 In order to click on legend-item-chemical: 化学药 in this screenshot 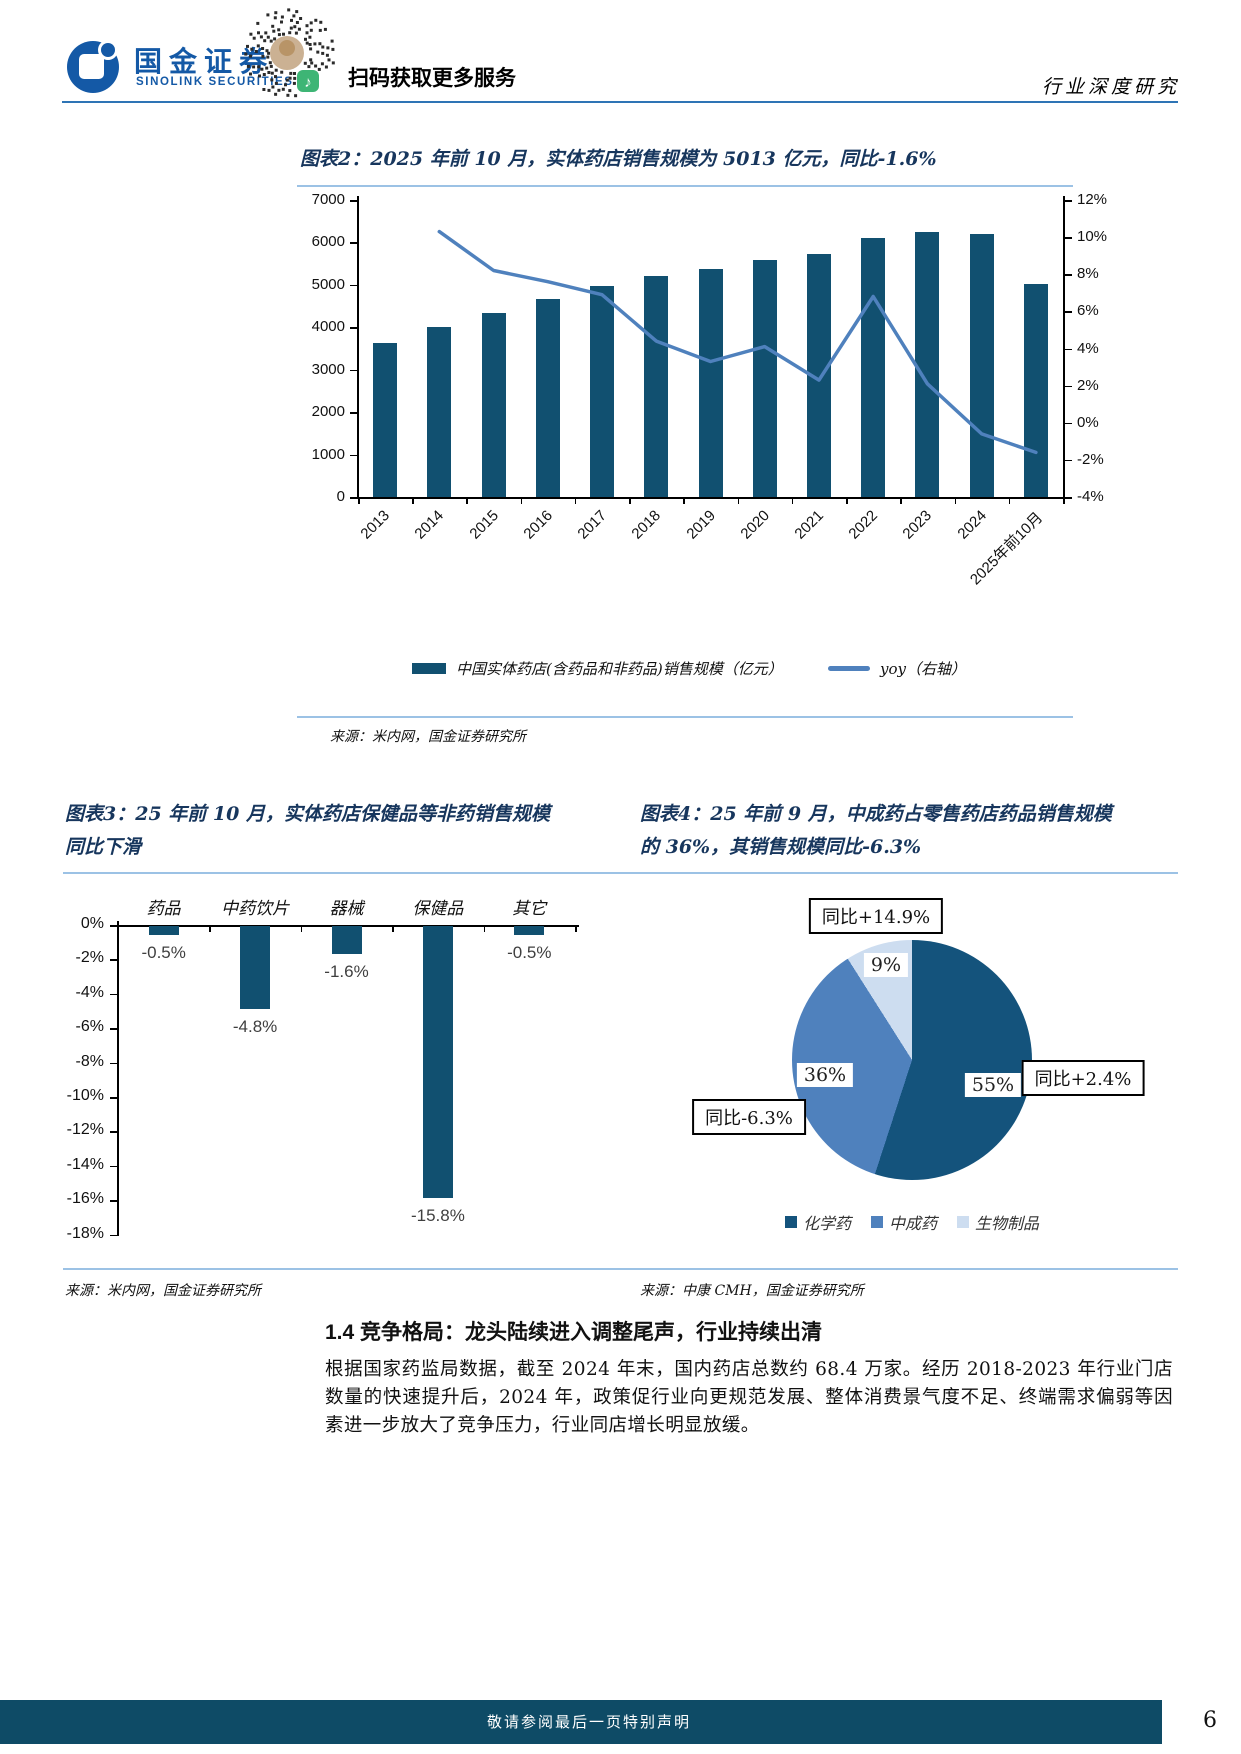, I will do `click(817, 1222)`.